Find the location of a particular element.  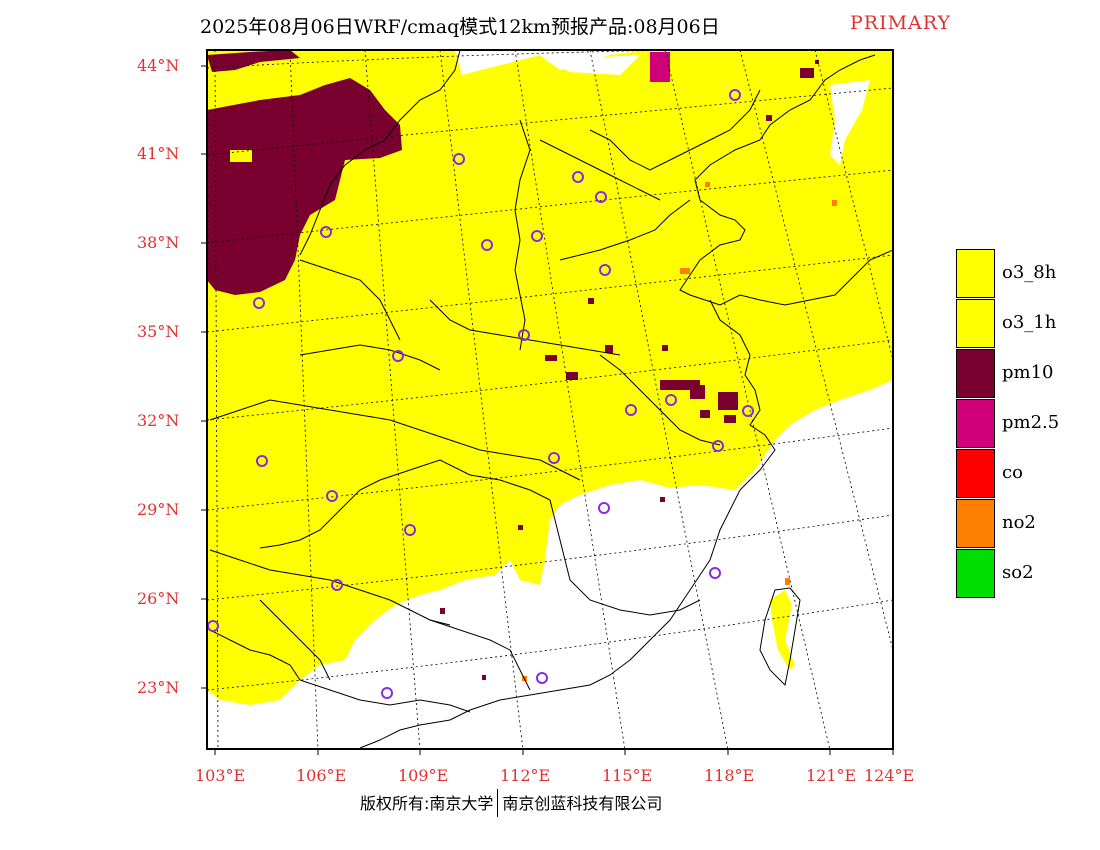

legend-label: no2 is located at coordinates (1019, 522).